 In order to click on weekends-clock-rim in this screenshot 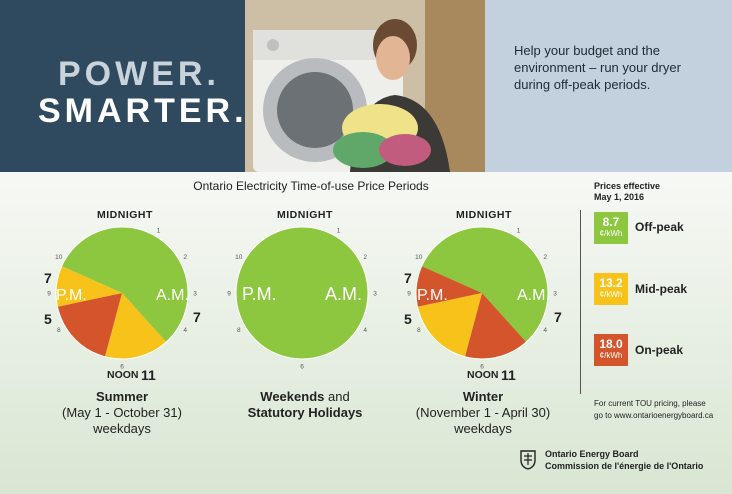, I will do `click(302, 293)`.